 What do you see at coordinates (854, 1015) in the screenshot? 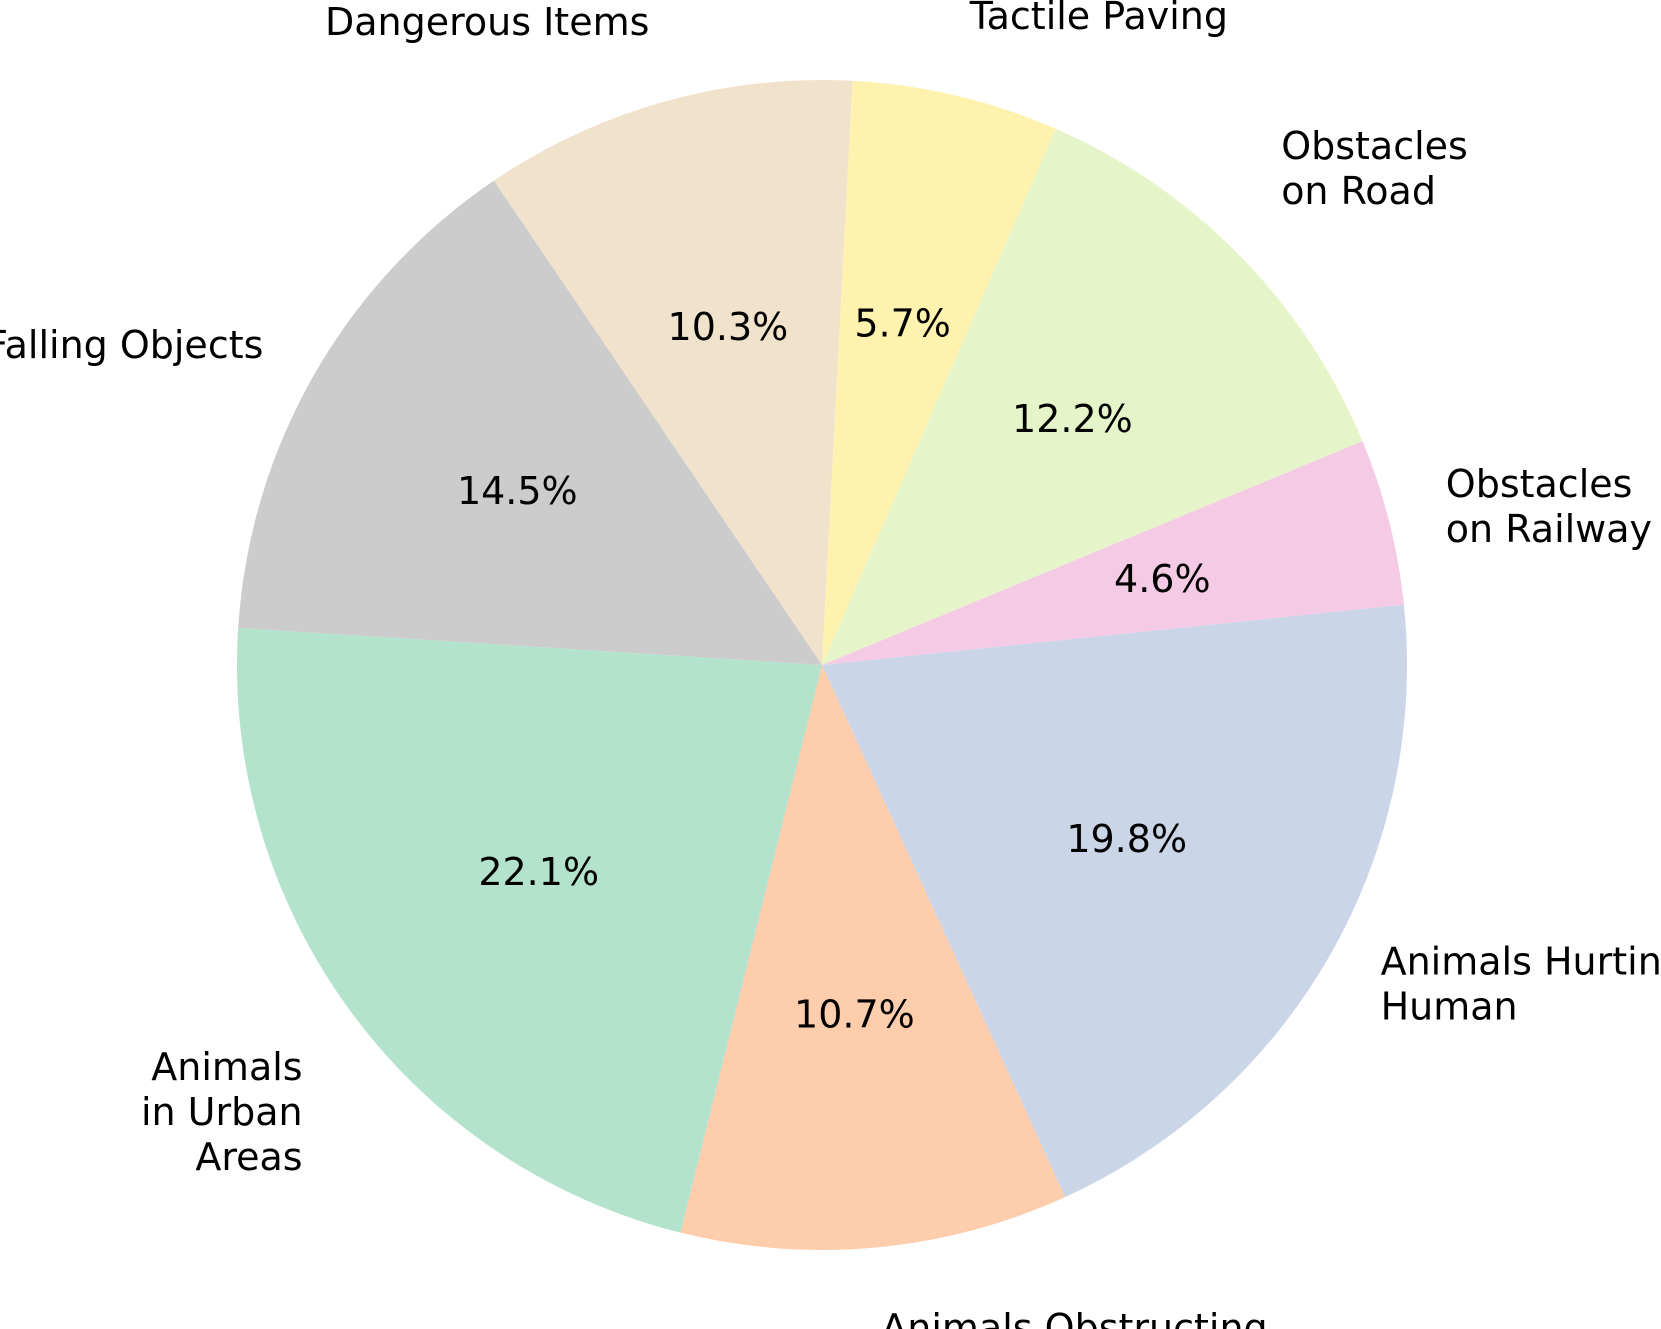
I see `percent-label-animals-obstructing-traffic: 10.7%` at bounding box center [854, 1015].